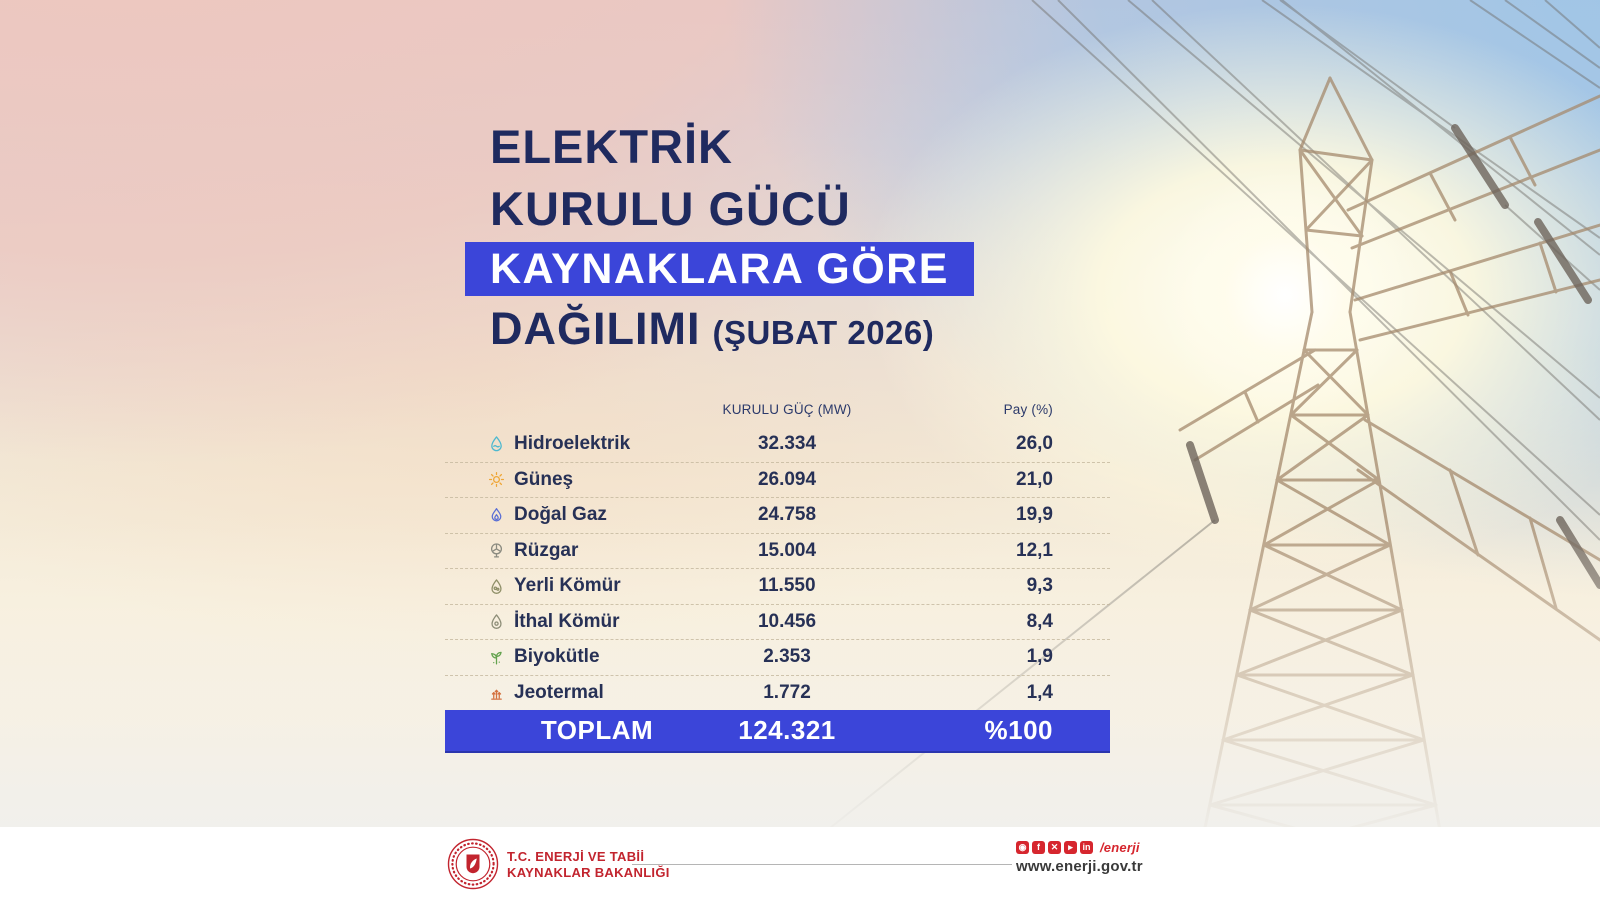 The image size is (1600, 900). What do you see at coordinates (588, 872) in the screenshot?
I see `ministry-name-line-2: KAYNAKLAR BAKANLIĞI` at bounding box center [588, 872].